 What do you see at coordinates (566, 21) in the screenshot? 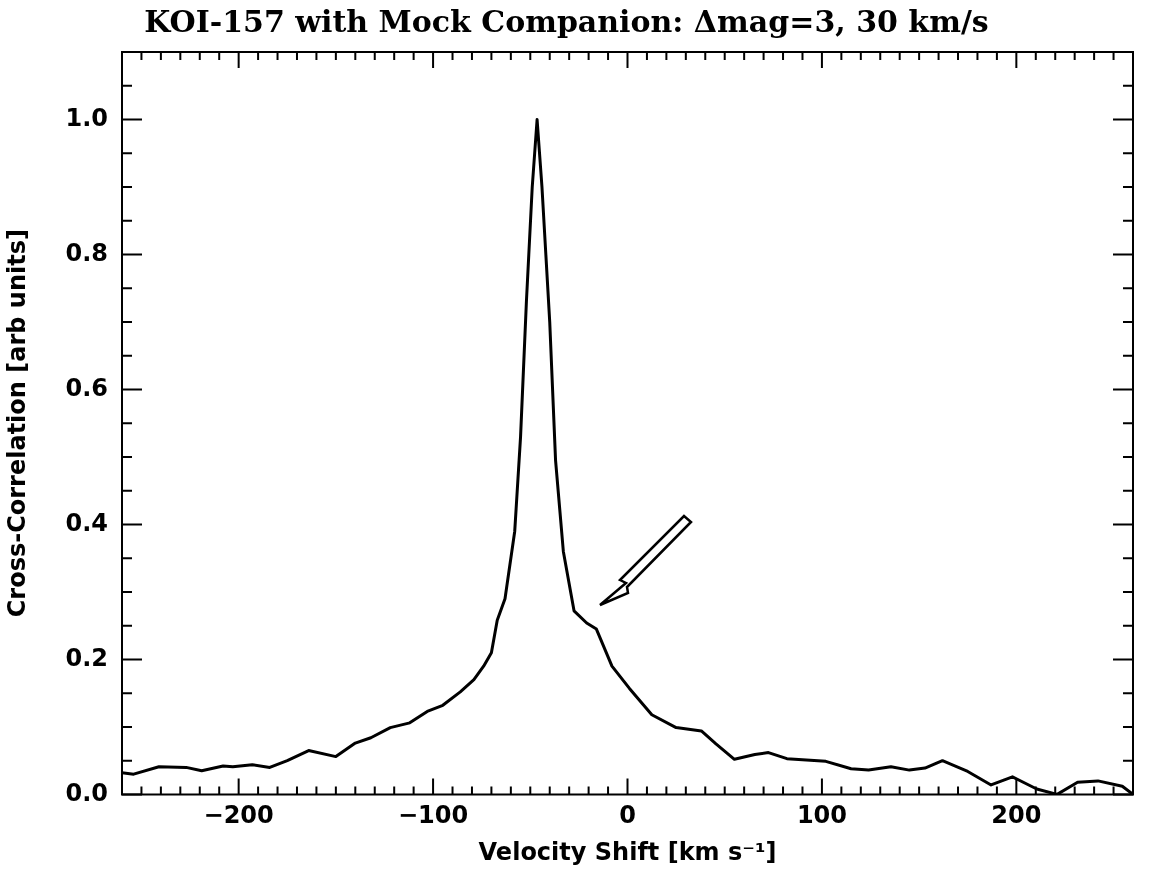
I see `chart-title: KOI-157 with Mock Companion: Δmag=3, 30 km/s` at bounding box center [566, 21].